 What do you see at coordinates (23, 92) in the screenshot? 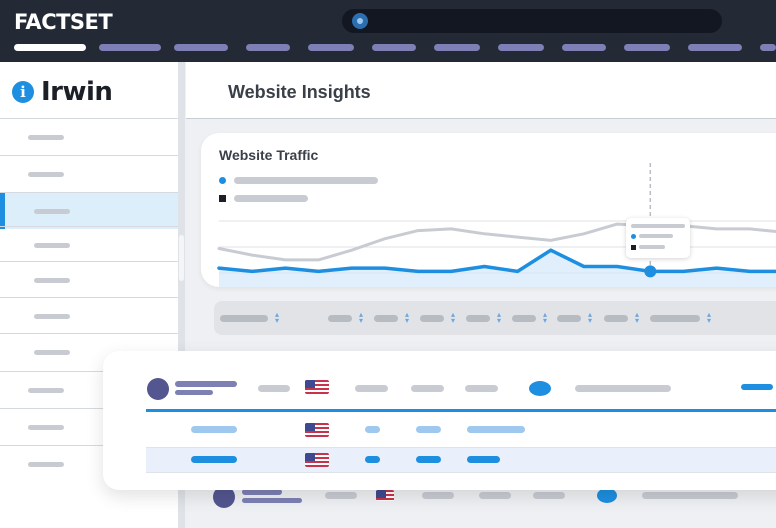
I see `info-icon: i` at bounding box center [23, 92].